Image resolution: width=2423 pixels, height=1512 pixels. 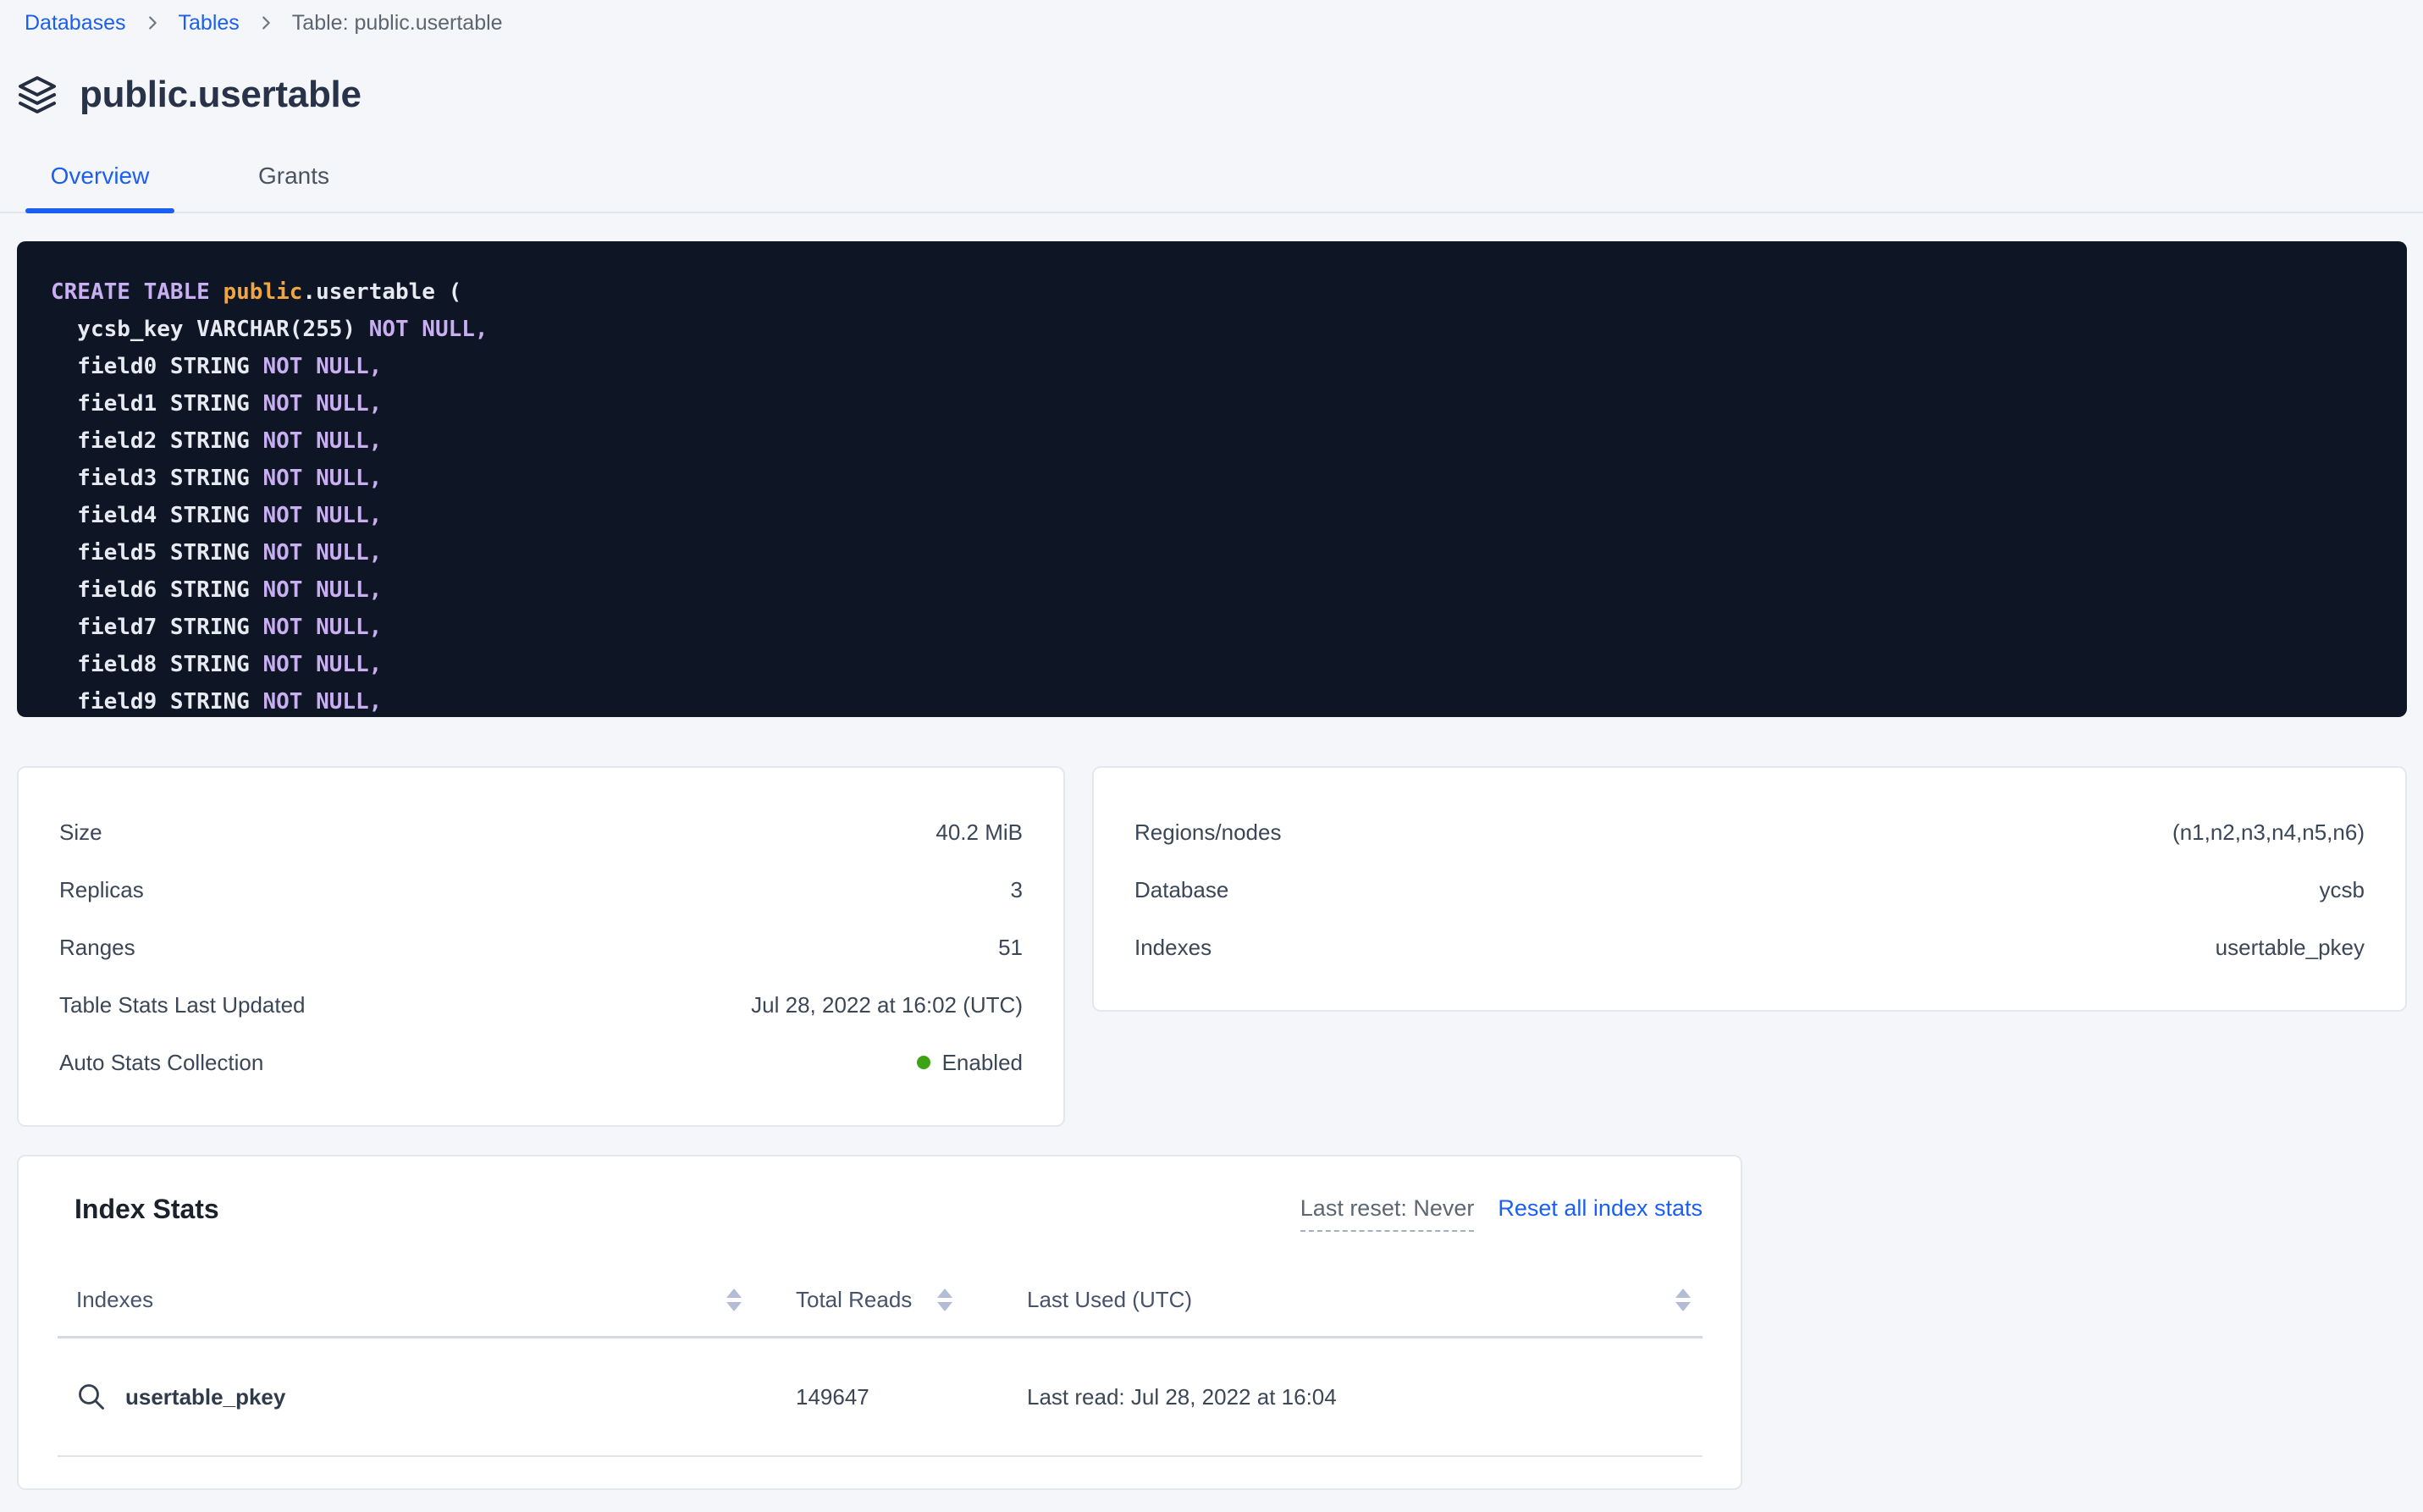 What do you see at coordinates (157, 627) in the screenshot?
I see `sql-token: field7 STRING` at bounding box center [157, 627].